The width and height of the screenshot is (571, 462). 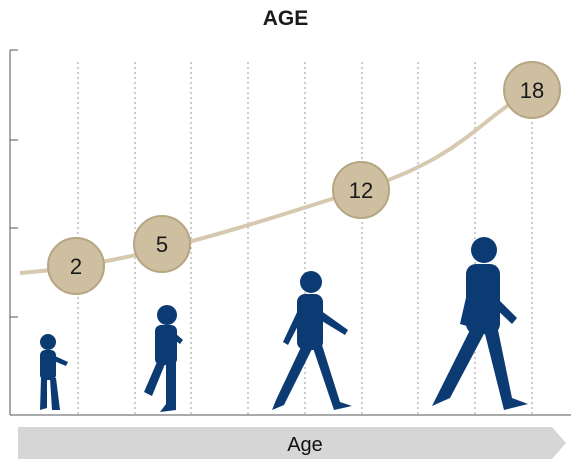 I want to click on age-marker-label: 18, so click(x=532, y=90).